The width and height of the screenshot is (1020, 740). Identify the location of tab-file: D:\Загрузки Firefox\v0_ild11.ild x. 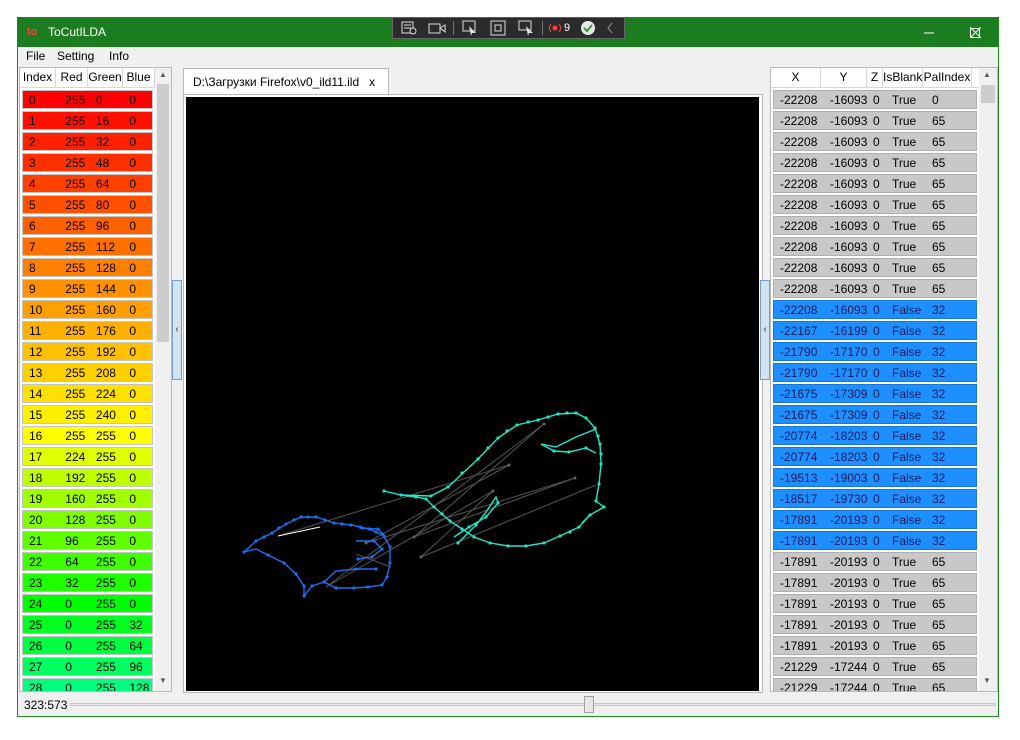
(286, 81).